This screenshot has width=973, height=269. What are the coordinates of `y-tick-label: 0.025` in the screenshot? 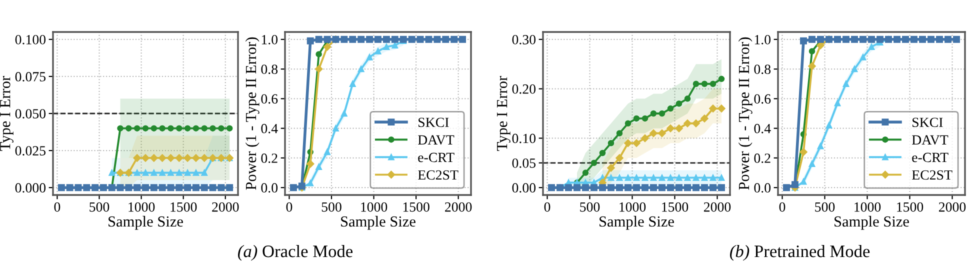 It's located at (30, 151).